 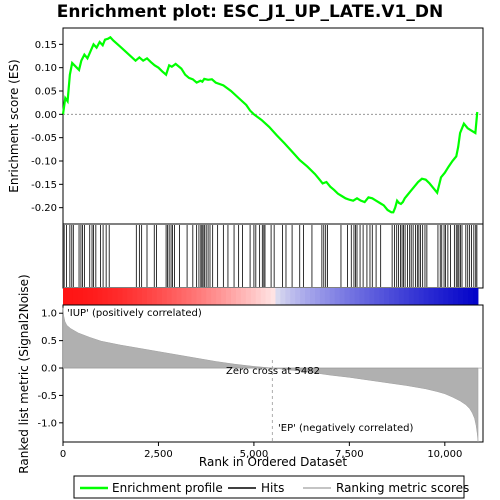 I want to click on zero-cross-label: Zero cross at 5482, so click(x=273, y=371).